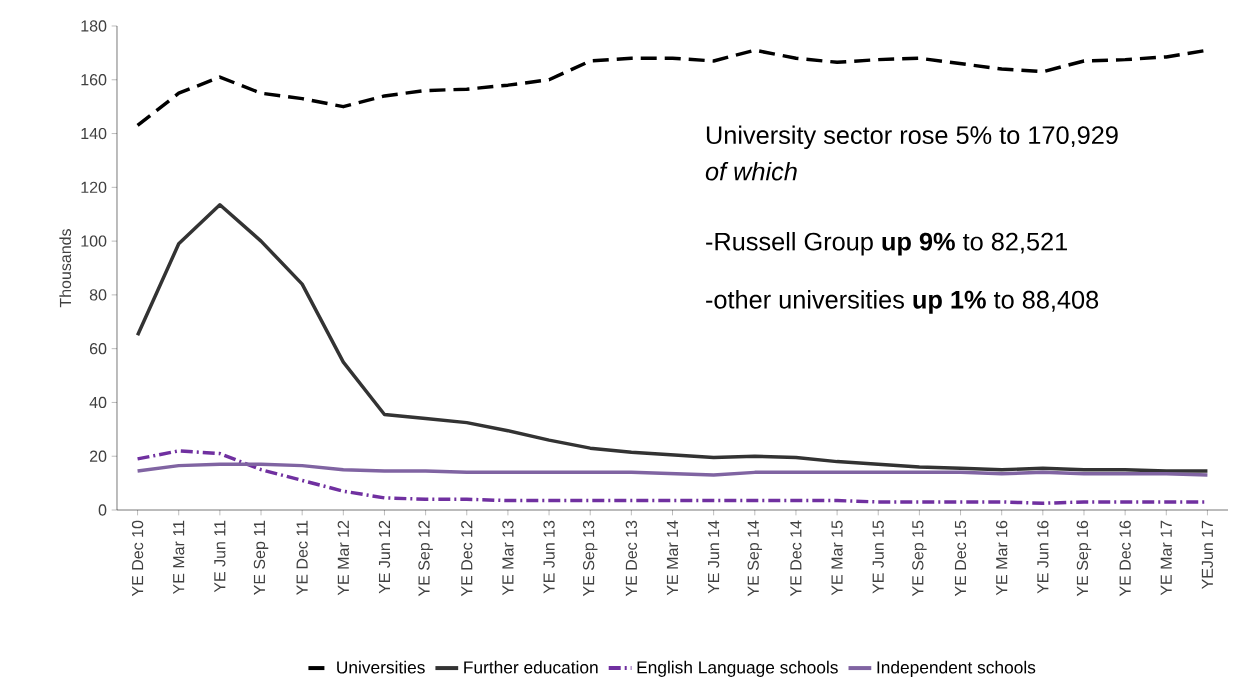 Image resolution: width=1233 pixels, height=690 pixels. Describe the element at coordinates (508, 558) in the screenshot. I see `x-tick-label: YE Mar 13` at that location.